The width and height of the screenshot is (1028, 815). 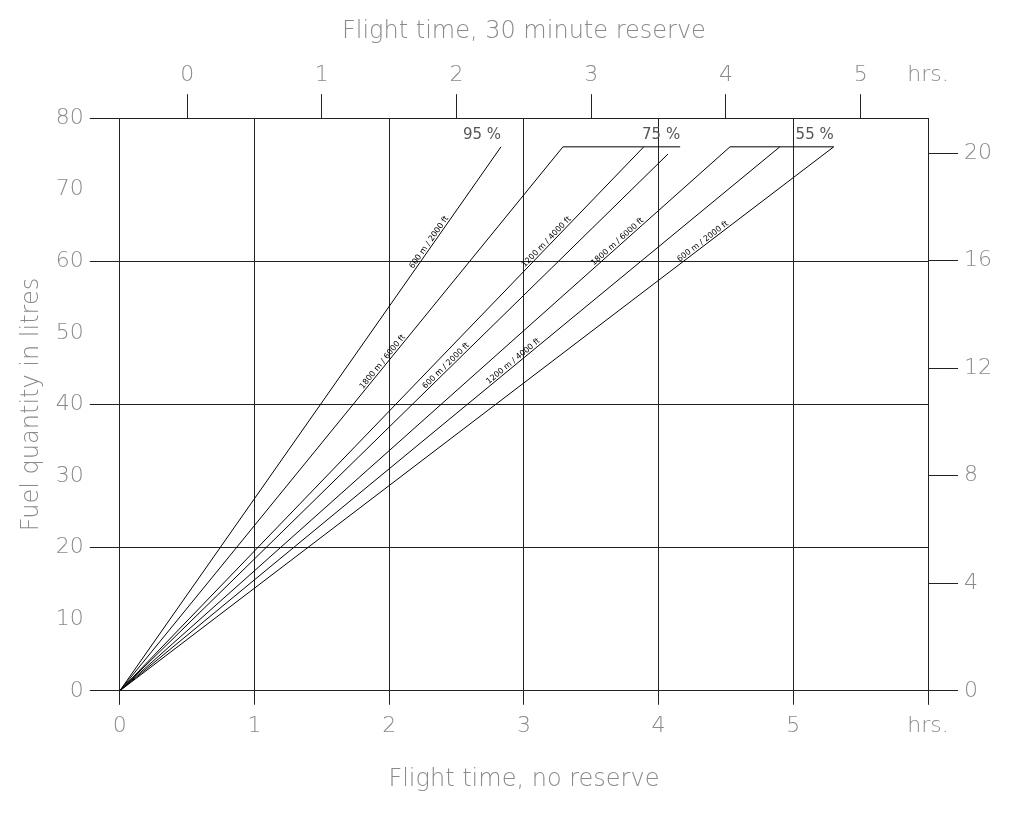 I want to click on x2-tick-label: 0, so click(x=187, y=73).